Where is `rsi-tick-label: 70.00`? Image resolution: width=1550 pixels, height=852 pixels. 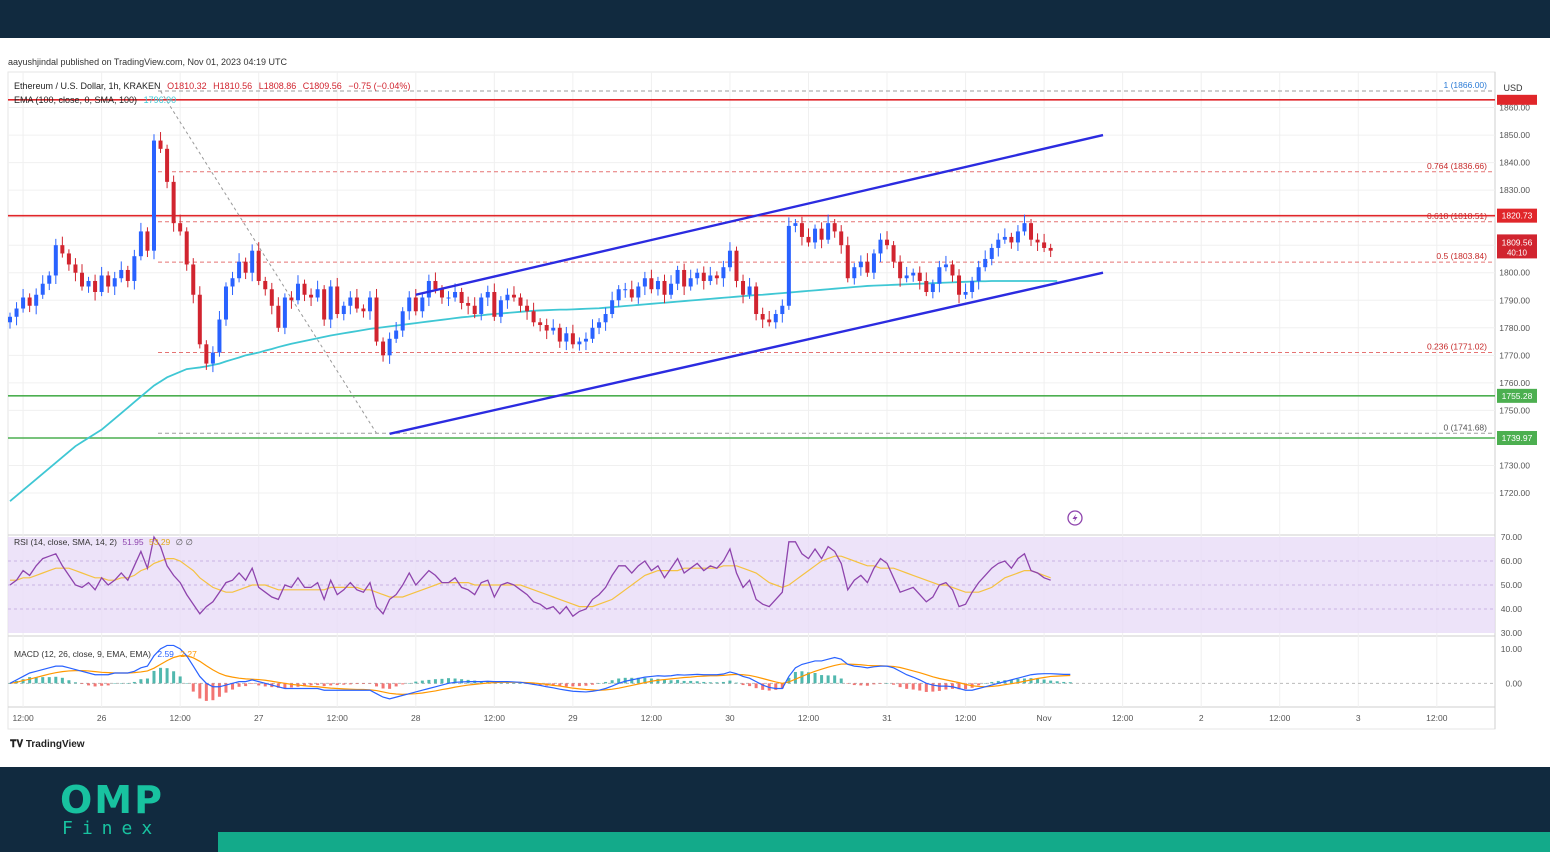 rsi-tick-label: 70.00 is located at coordinates (1512, 537).